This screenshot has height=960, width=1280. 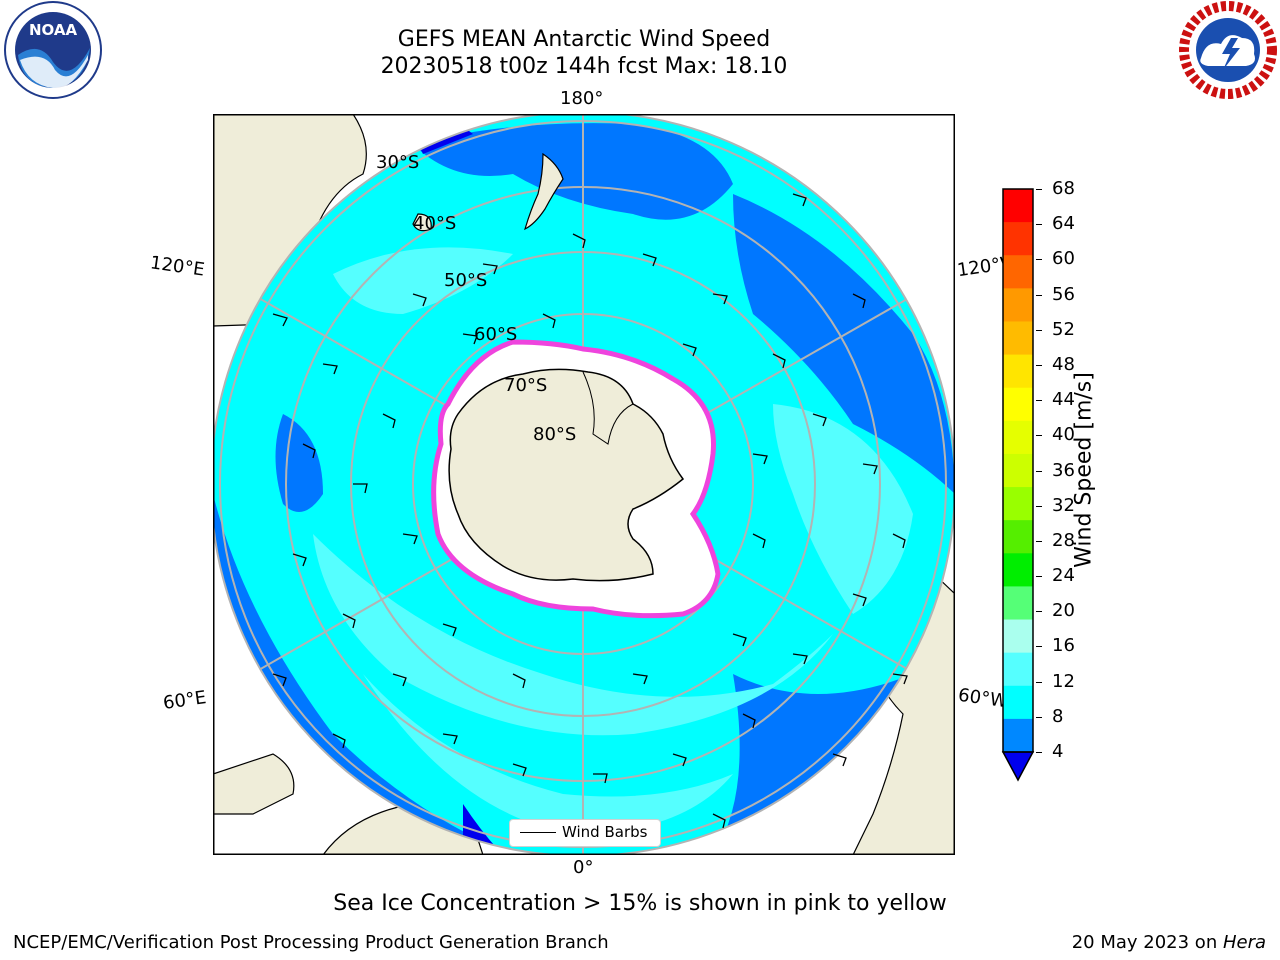 What do you see at coordinates (398, 162) in the screenshot?
I see `lat-label-30s: 30°S` at bounding box center [398, 162].